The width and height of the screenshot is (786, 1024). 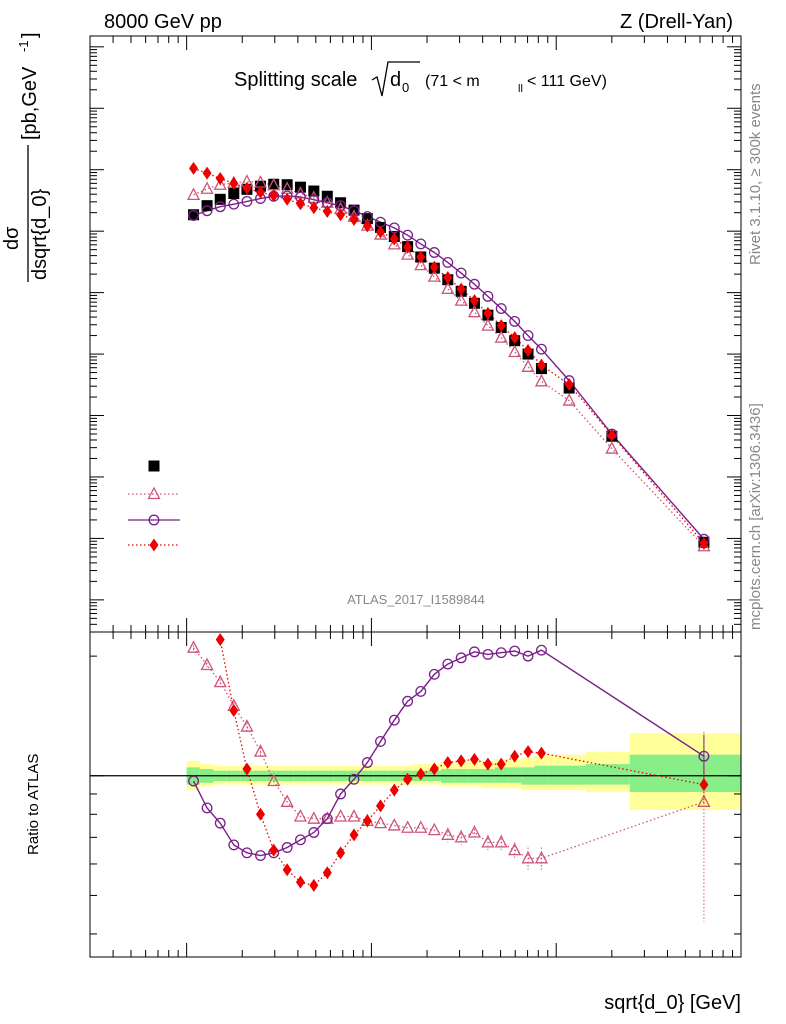 I want to click on title-symbol: d, so click(x=395, y=80).